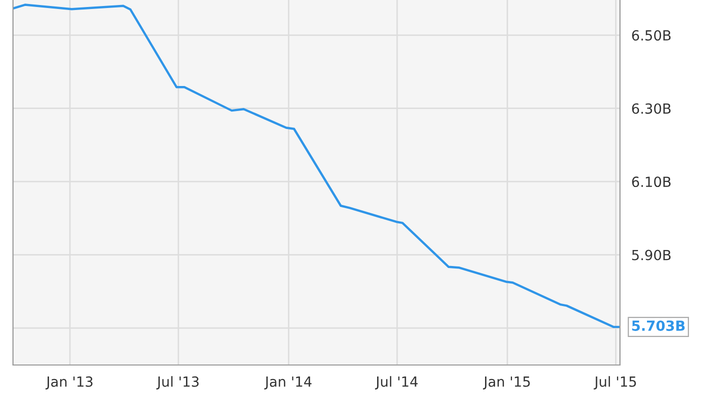 The width and height of the screenshot is (720, 400). Describe the element at coordinates (177, 383) in the screenshot. I see `x-tick-label: Jul '13` at that location.